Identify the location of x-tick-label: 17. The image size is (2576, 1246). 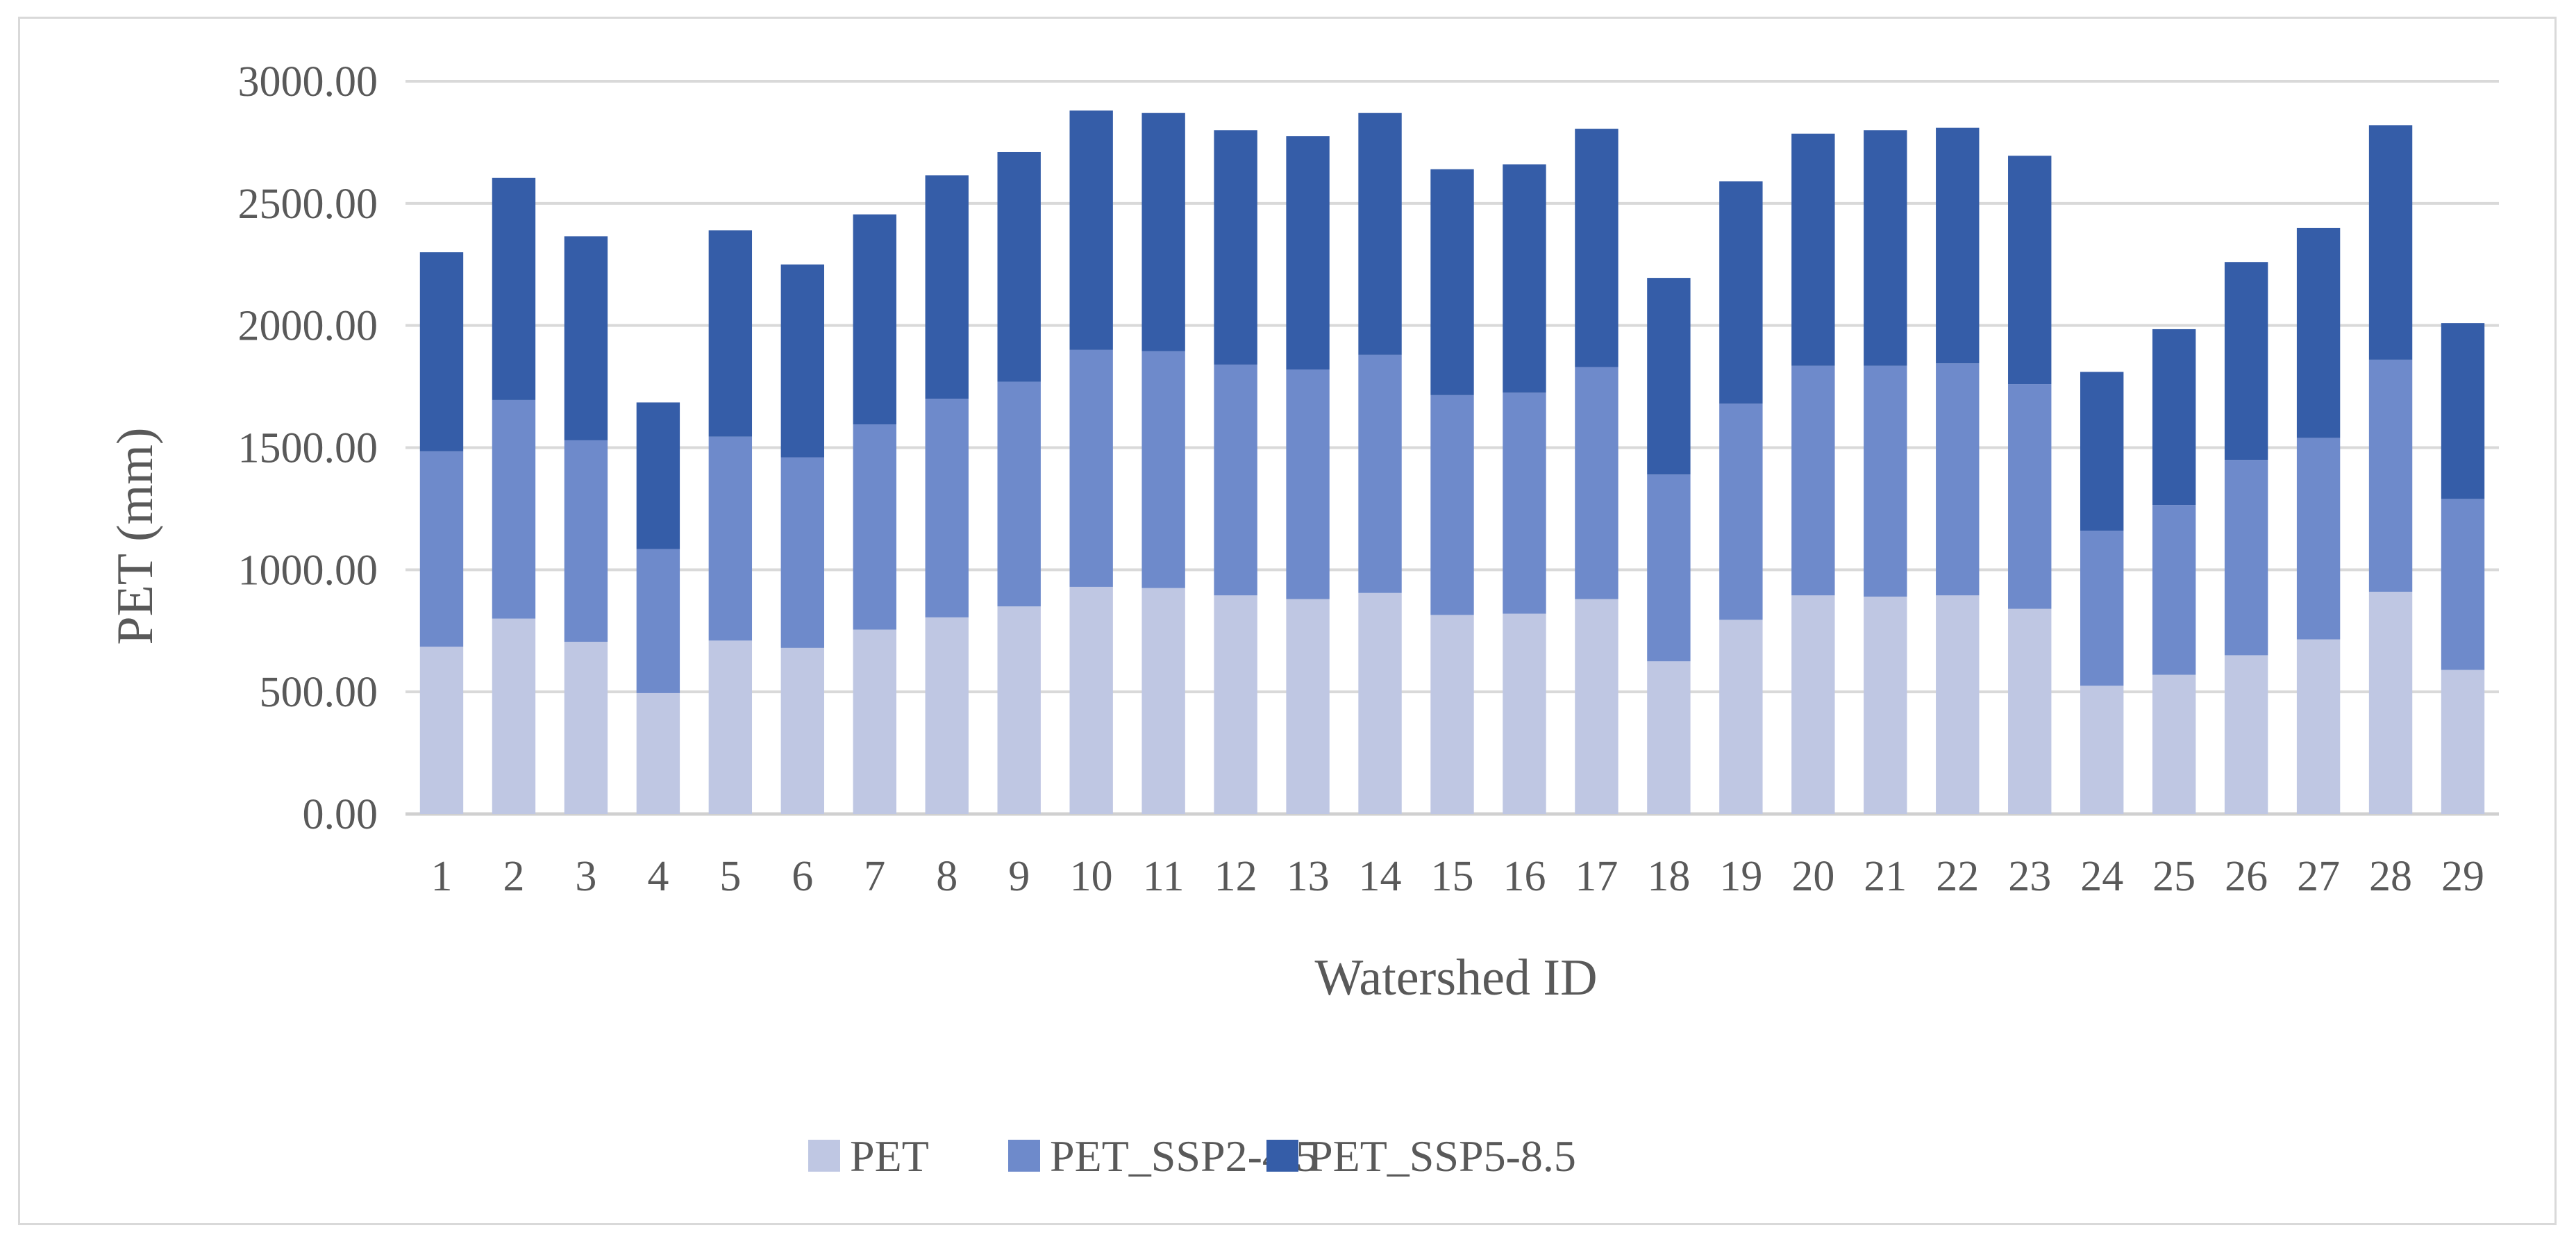
(1596, 877).